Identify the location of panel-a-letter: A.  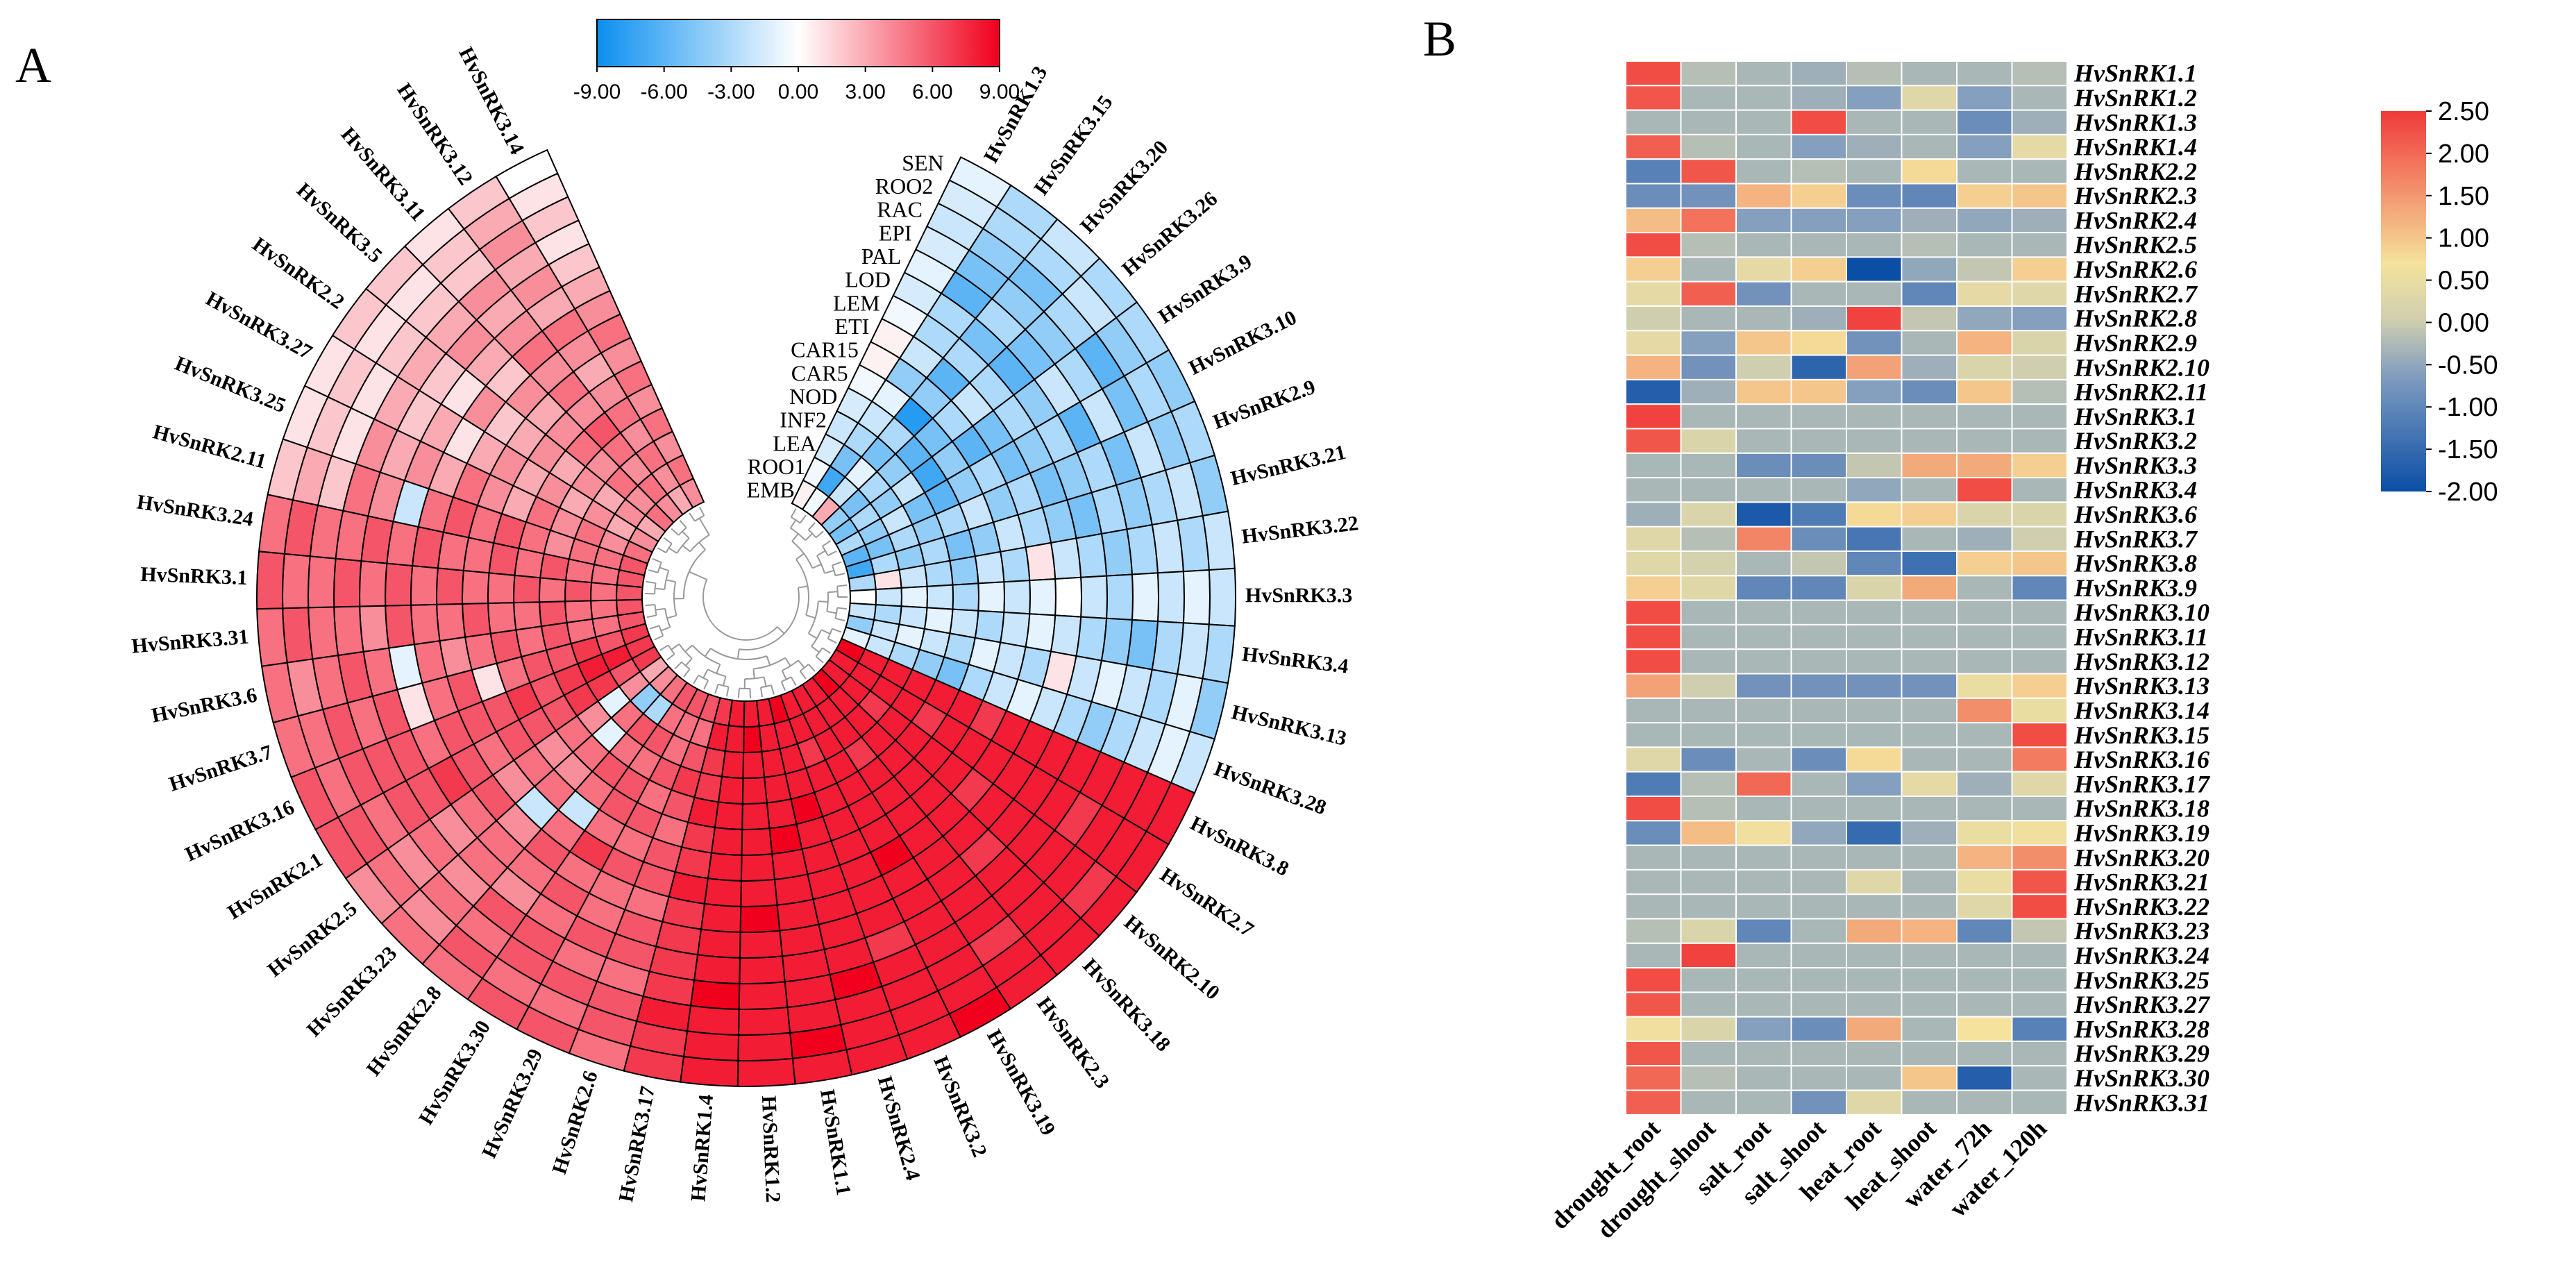
(33, 65).